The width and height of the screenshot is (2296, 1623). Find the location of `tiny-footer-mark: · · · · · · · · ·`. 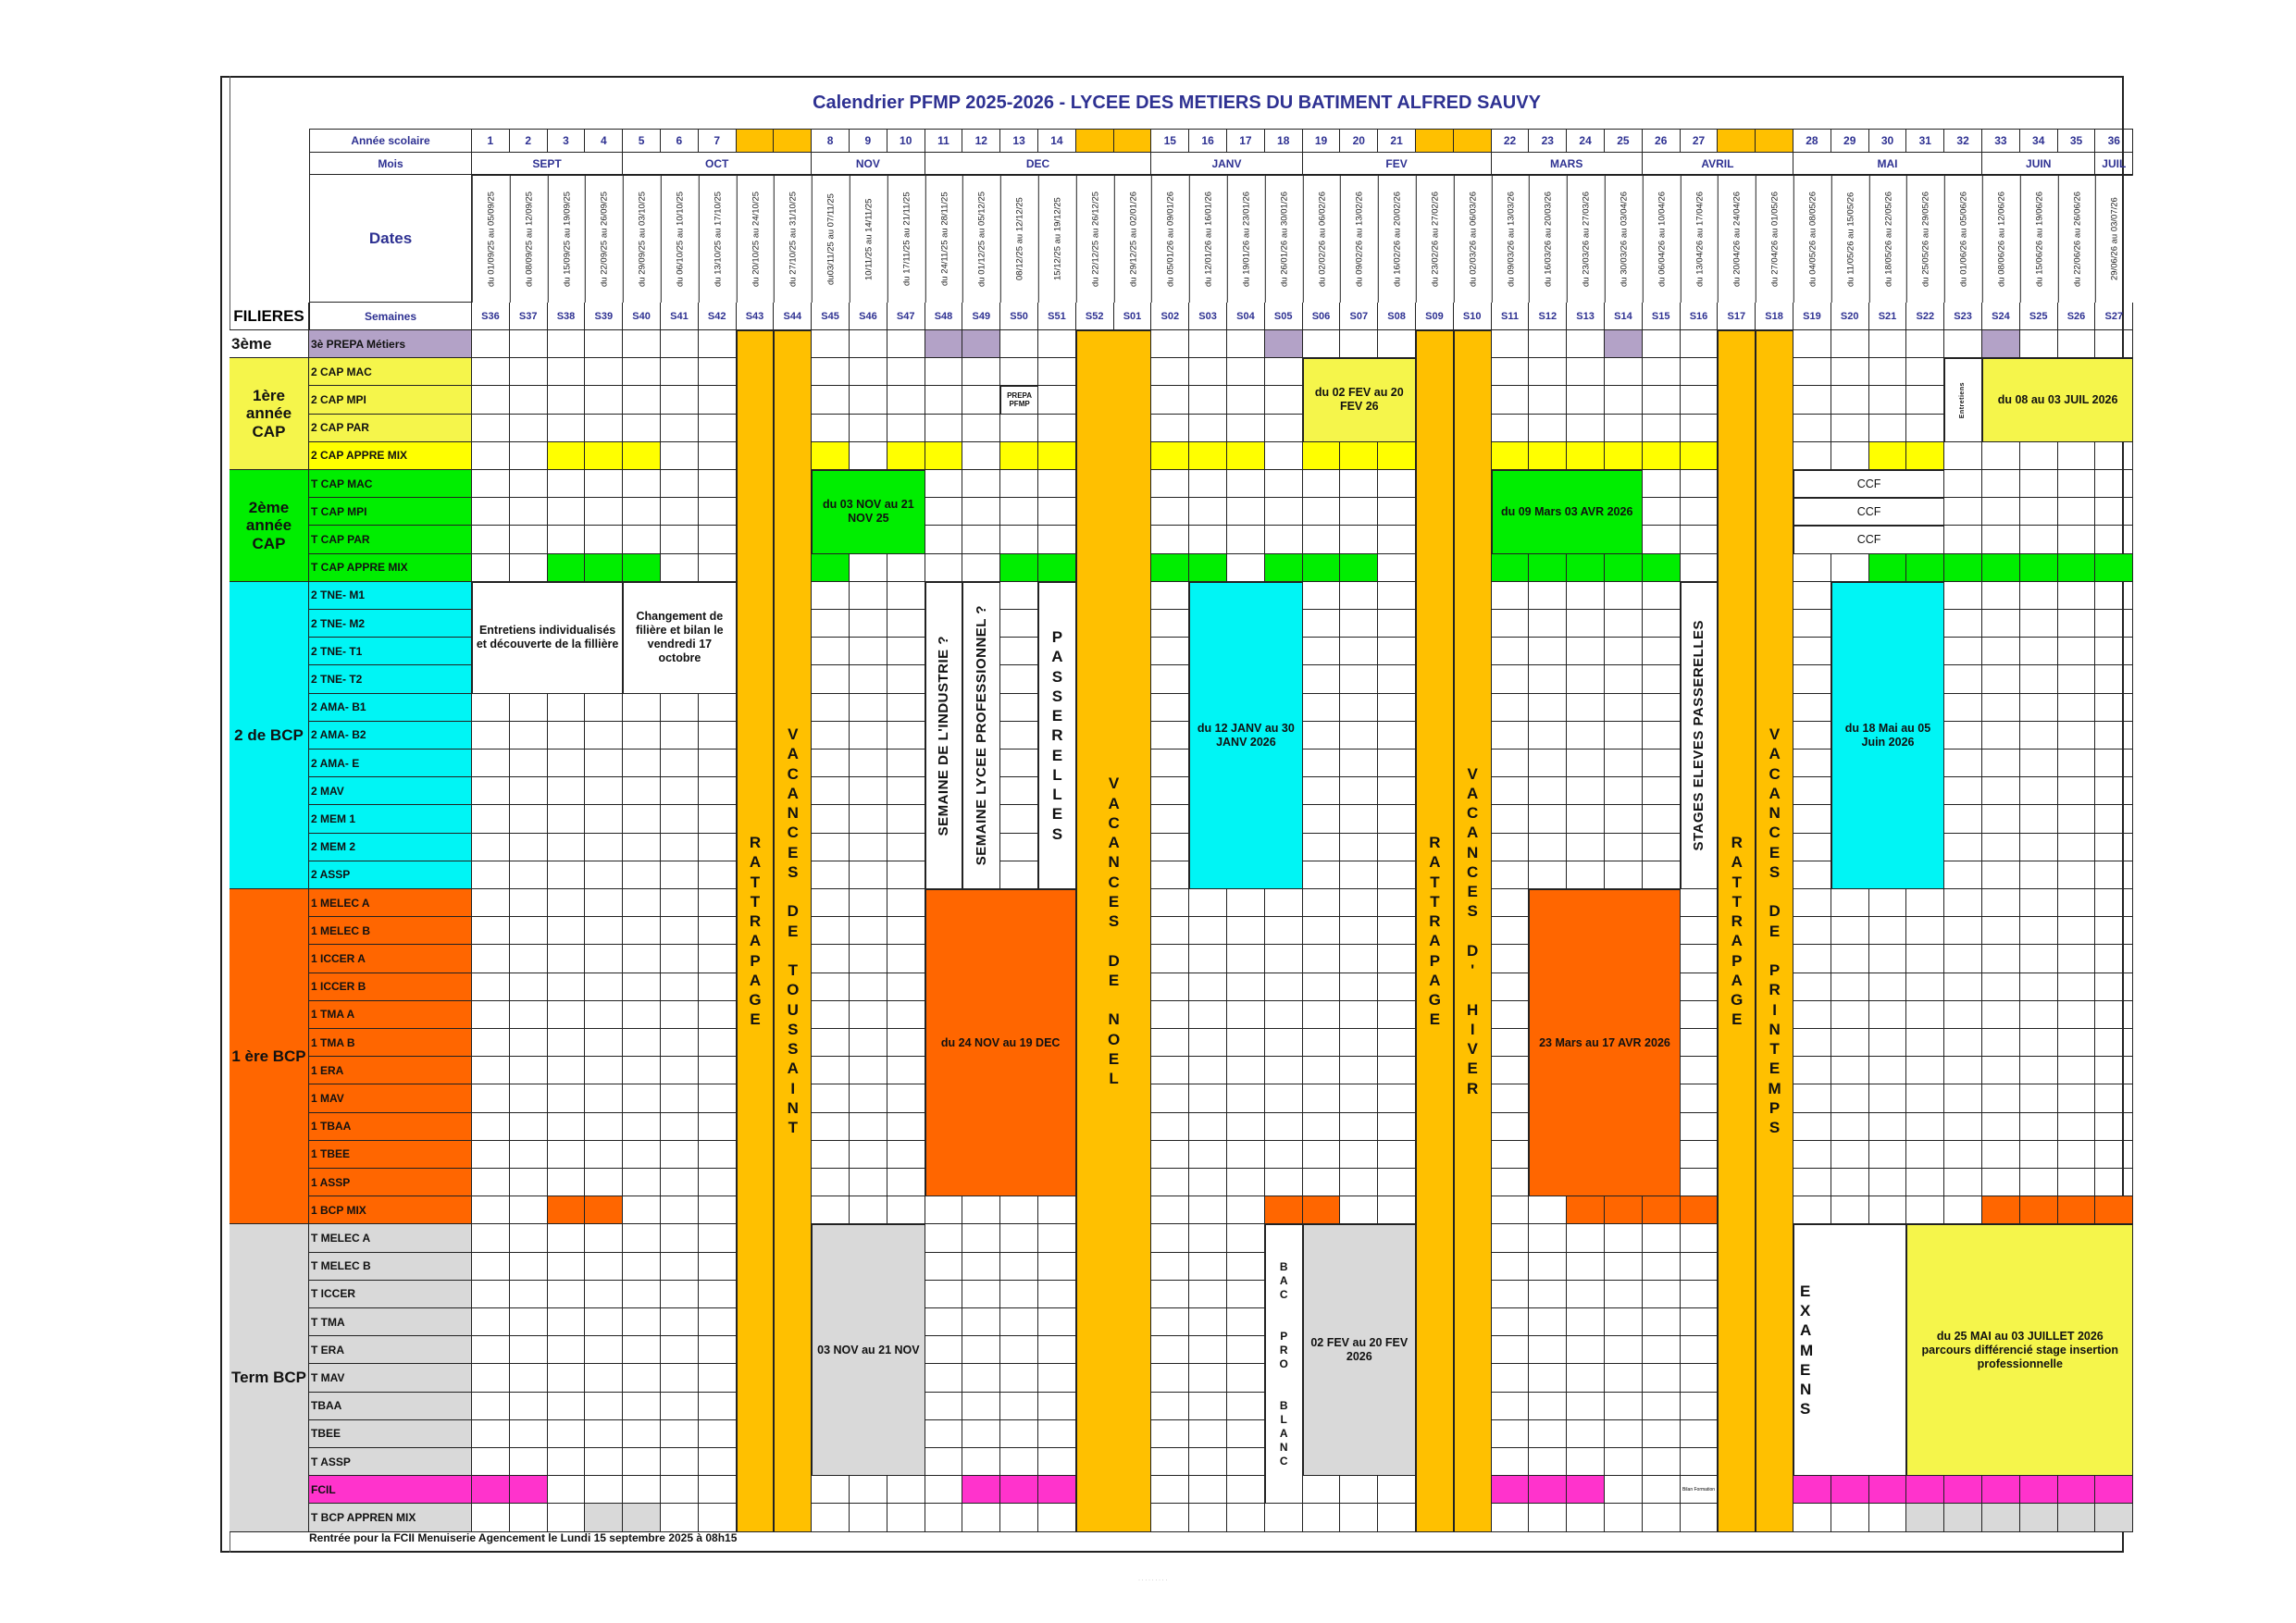

tiny-footer-mark: · · · · · · · · · is located at coordinates (1153, 1580).